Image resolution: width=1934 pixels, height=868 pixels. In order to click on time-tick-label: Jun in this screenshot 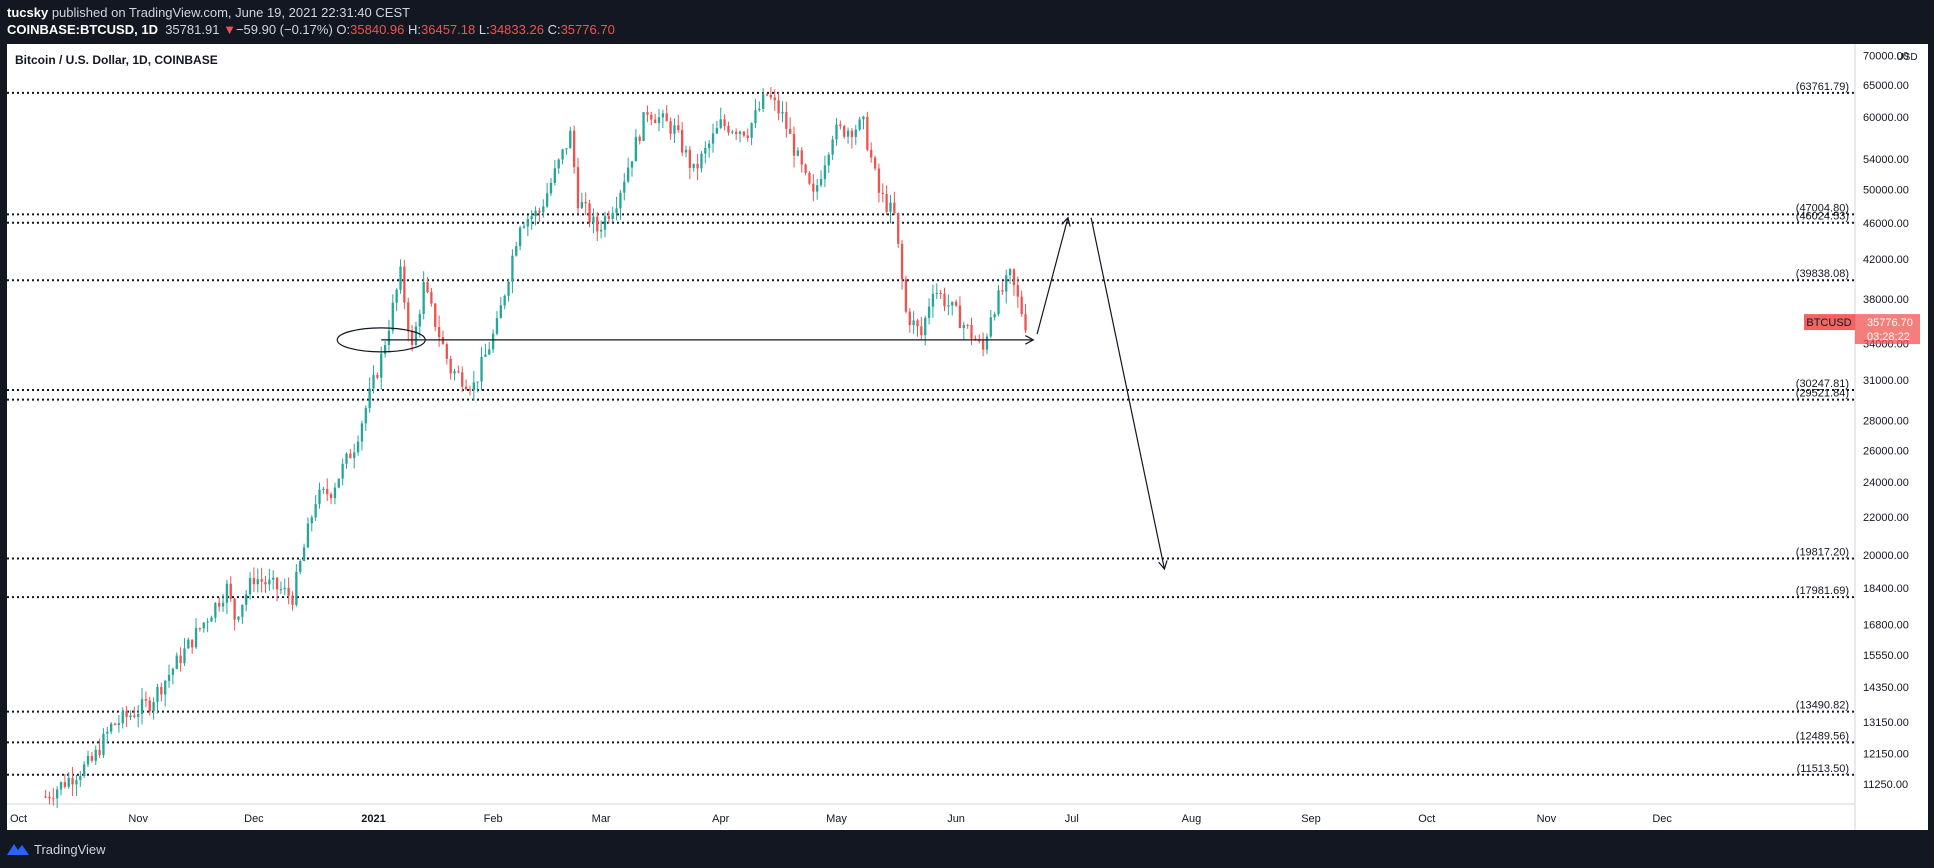, I will do `click(956, 819)`.